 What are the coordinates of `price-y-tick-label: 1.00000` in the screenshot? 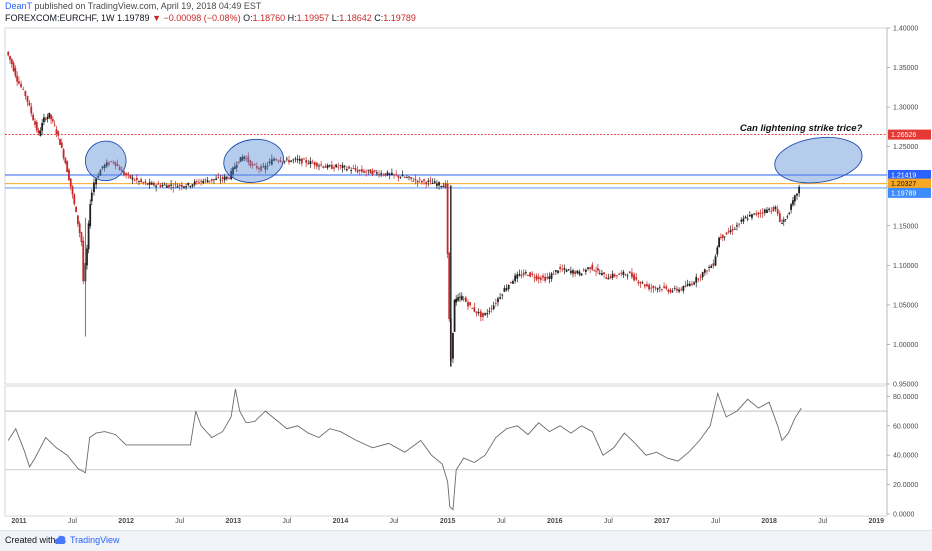 It's located at (905, 345).